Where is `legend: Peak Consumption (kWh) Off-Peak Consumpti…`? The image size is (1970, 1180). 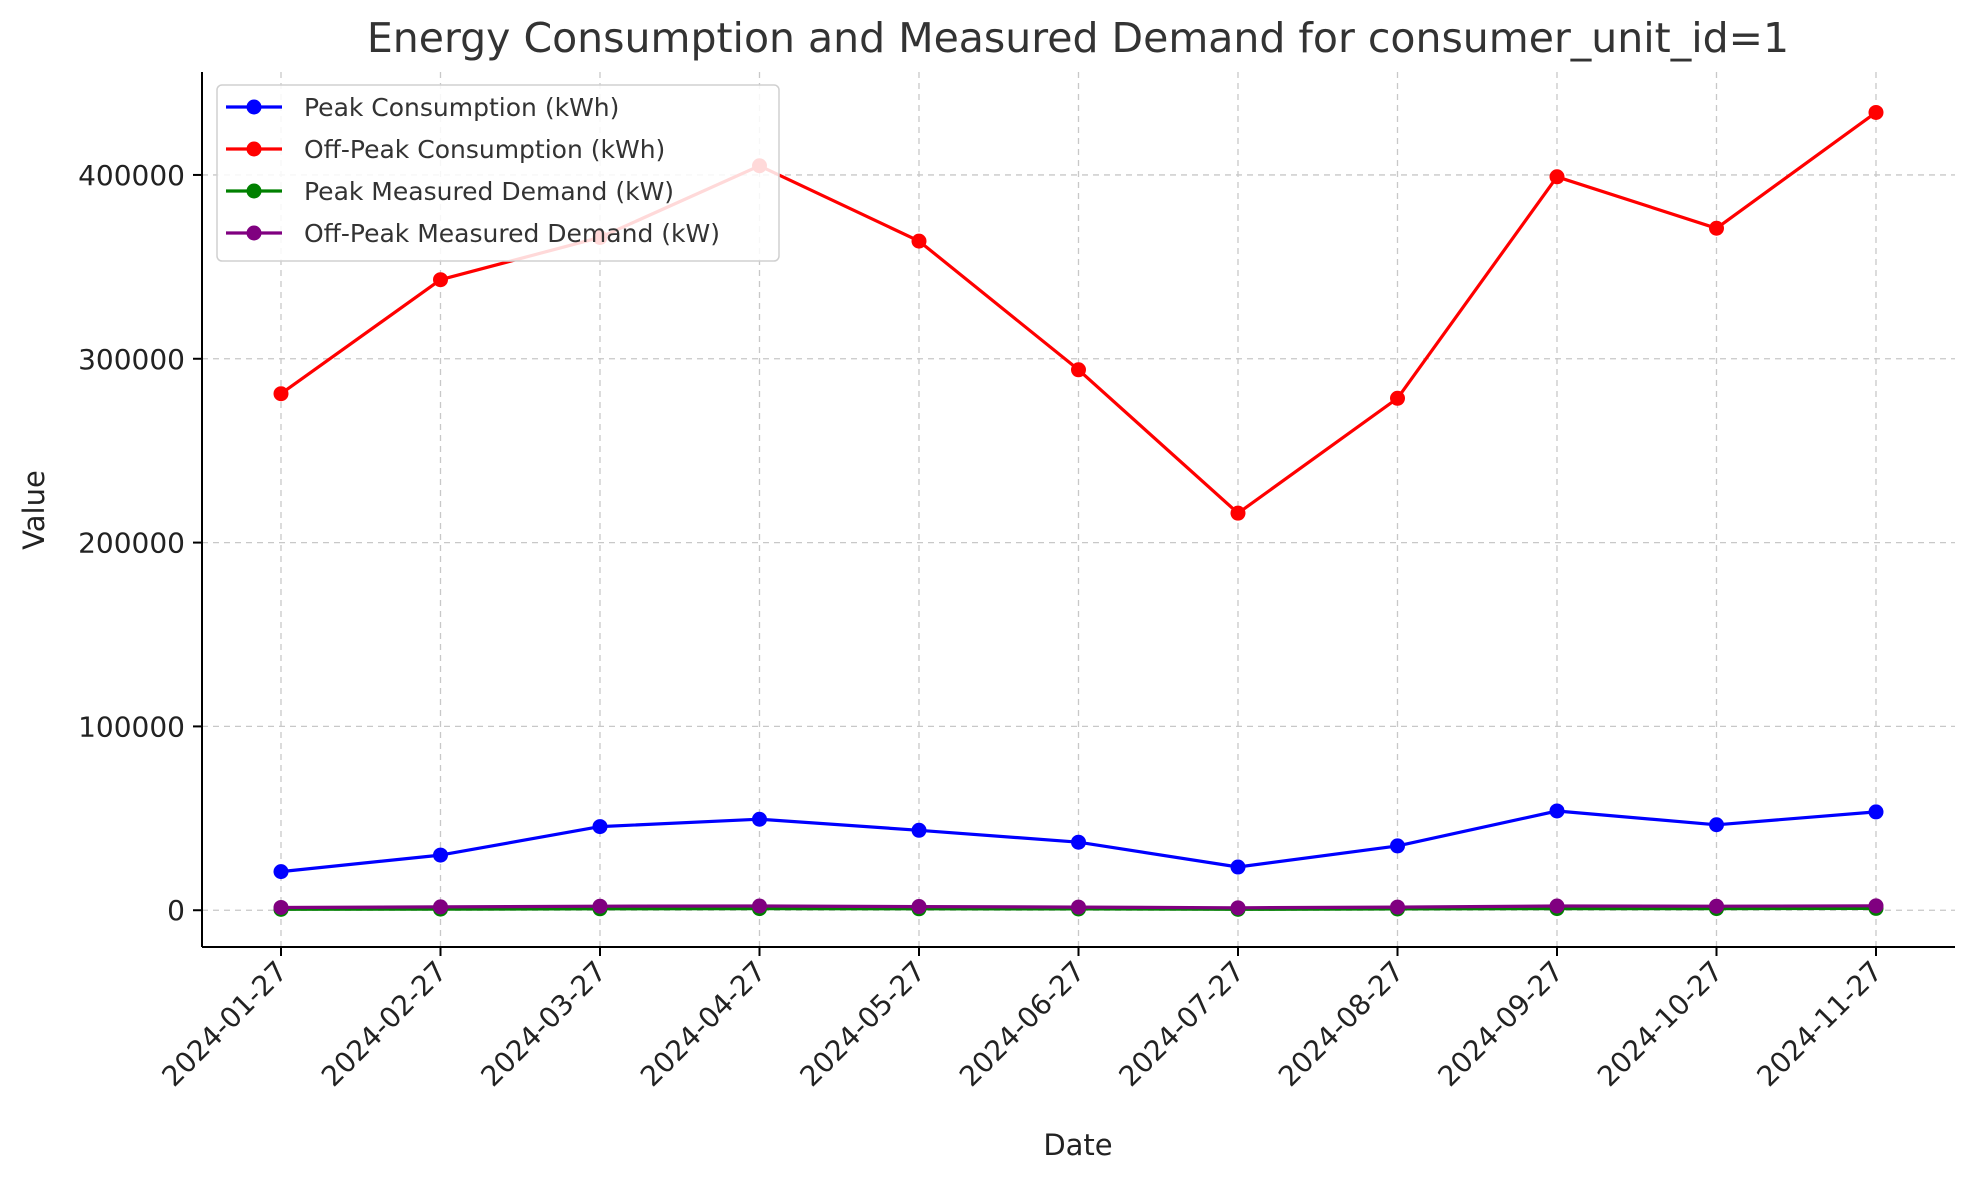 legend: Peak Consumption (kWh) Off-Peak Consumpti… is located at coordinates (498, 173).